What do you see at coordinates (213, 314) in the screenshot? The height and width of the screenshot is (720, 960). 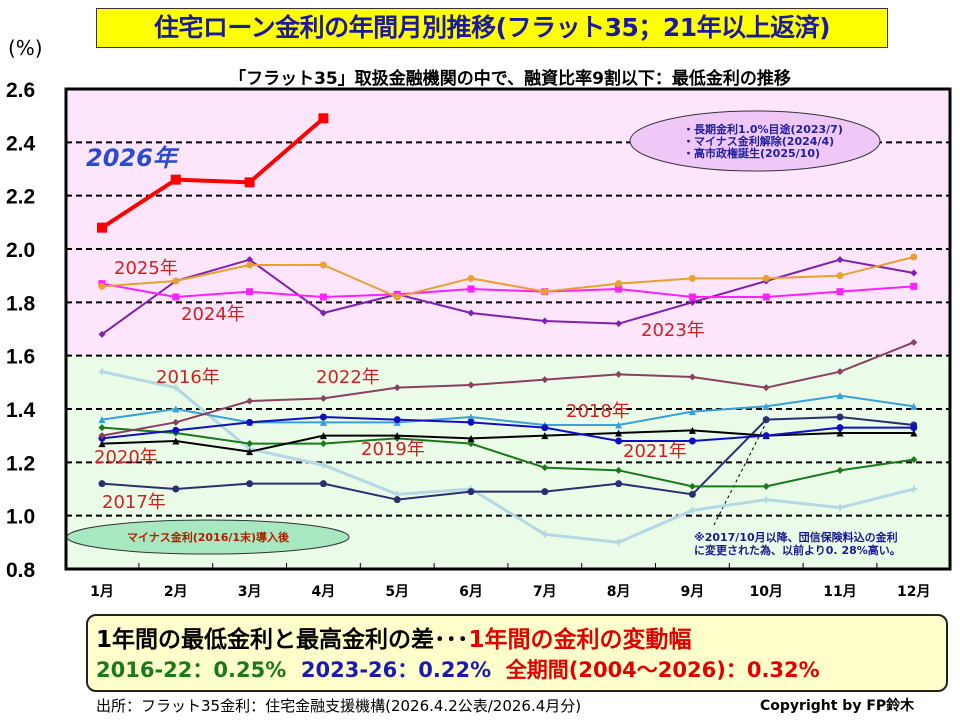 I see `series-label: 2024年` at bounding box center [213, 314].